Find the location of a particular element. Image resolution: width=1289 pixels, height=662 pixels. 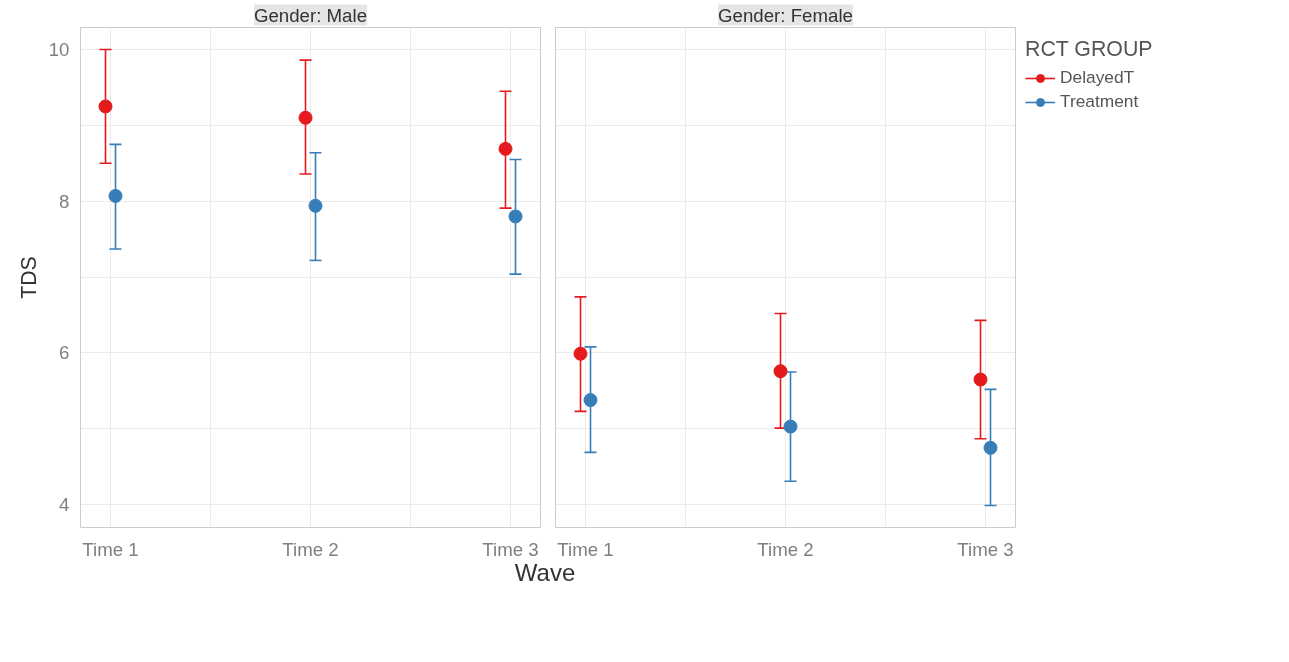

legend-label: Treatment is located at coordinates (1099, 101).